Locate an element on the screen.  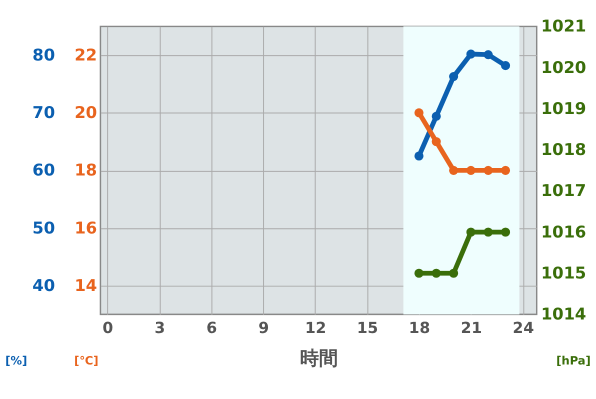
x-tick-label: 3 is located at coordinates (160, 328).